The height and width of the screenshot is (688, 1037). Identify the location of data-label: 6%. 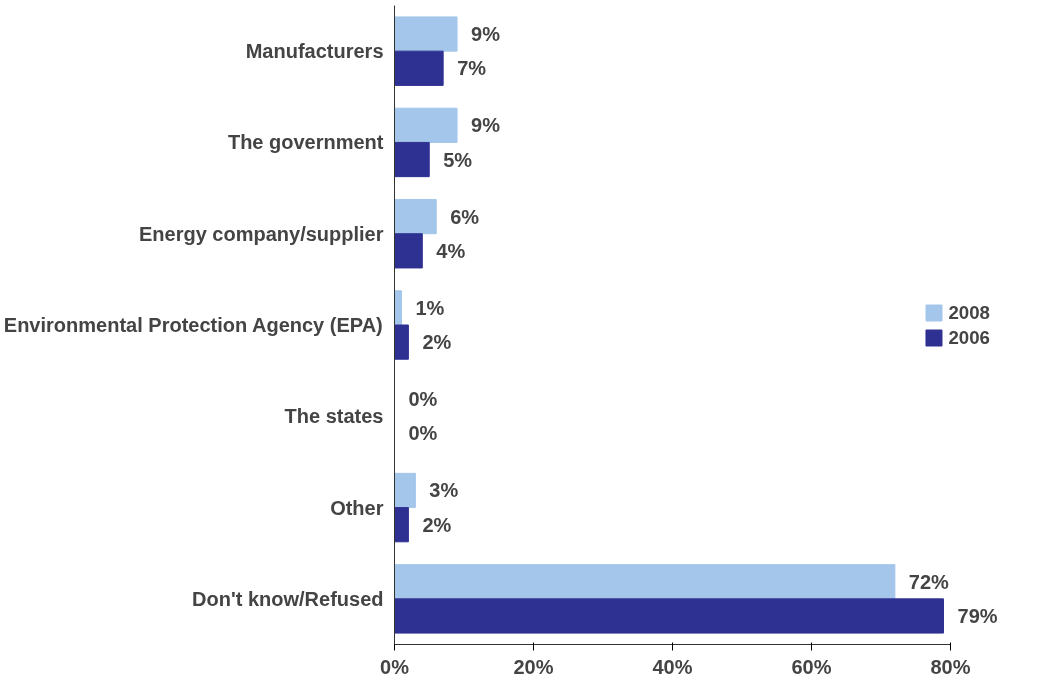
(465, 216).